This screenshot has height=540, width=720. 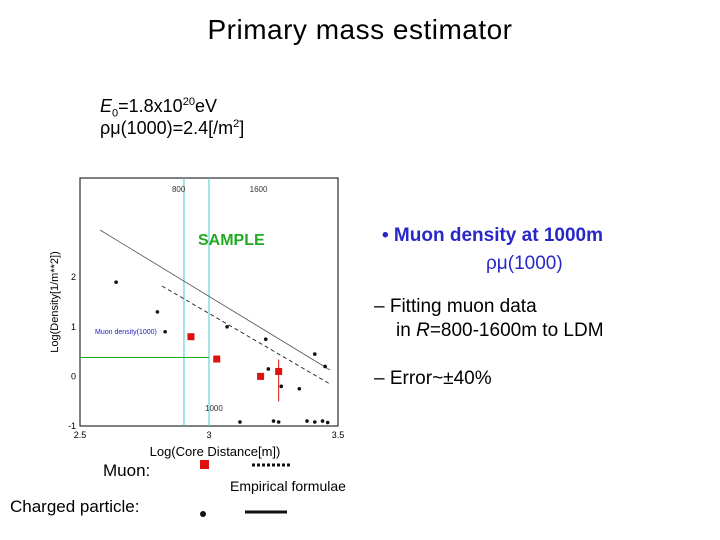 I want to click on fit-range: =800-1600m to LDM, so click(x=516, y=330).